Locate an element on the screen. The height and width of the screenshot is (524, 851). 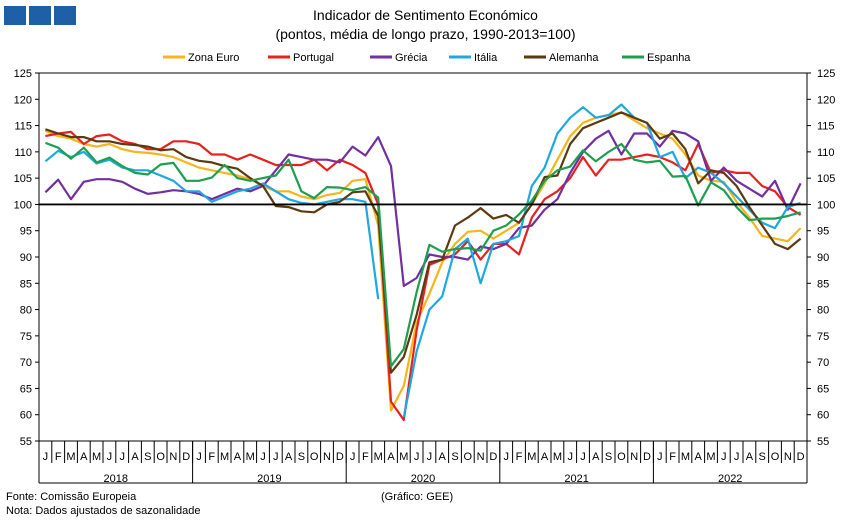
y-tick-label-right: 60 is located at coordinates (823, 416).